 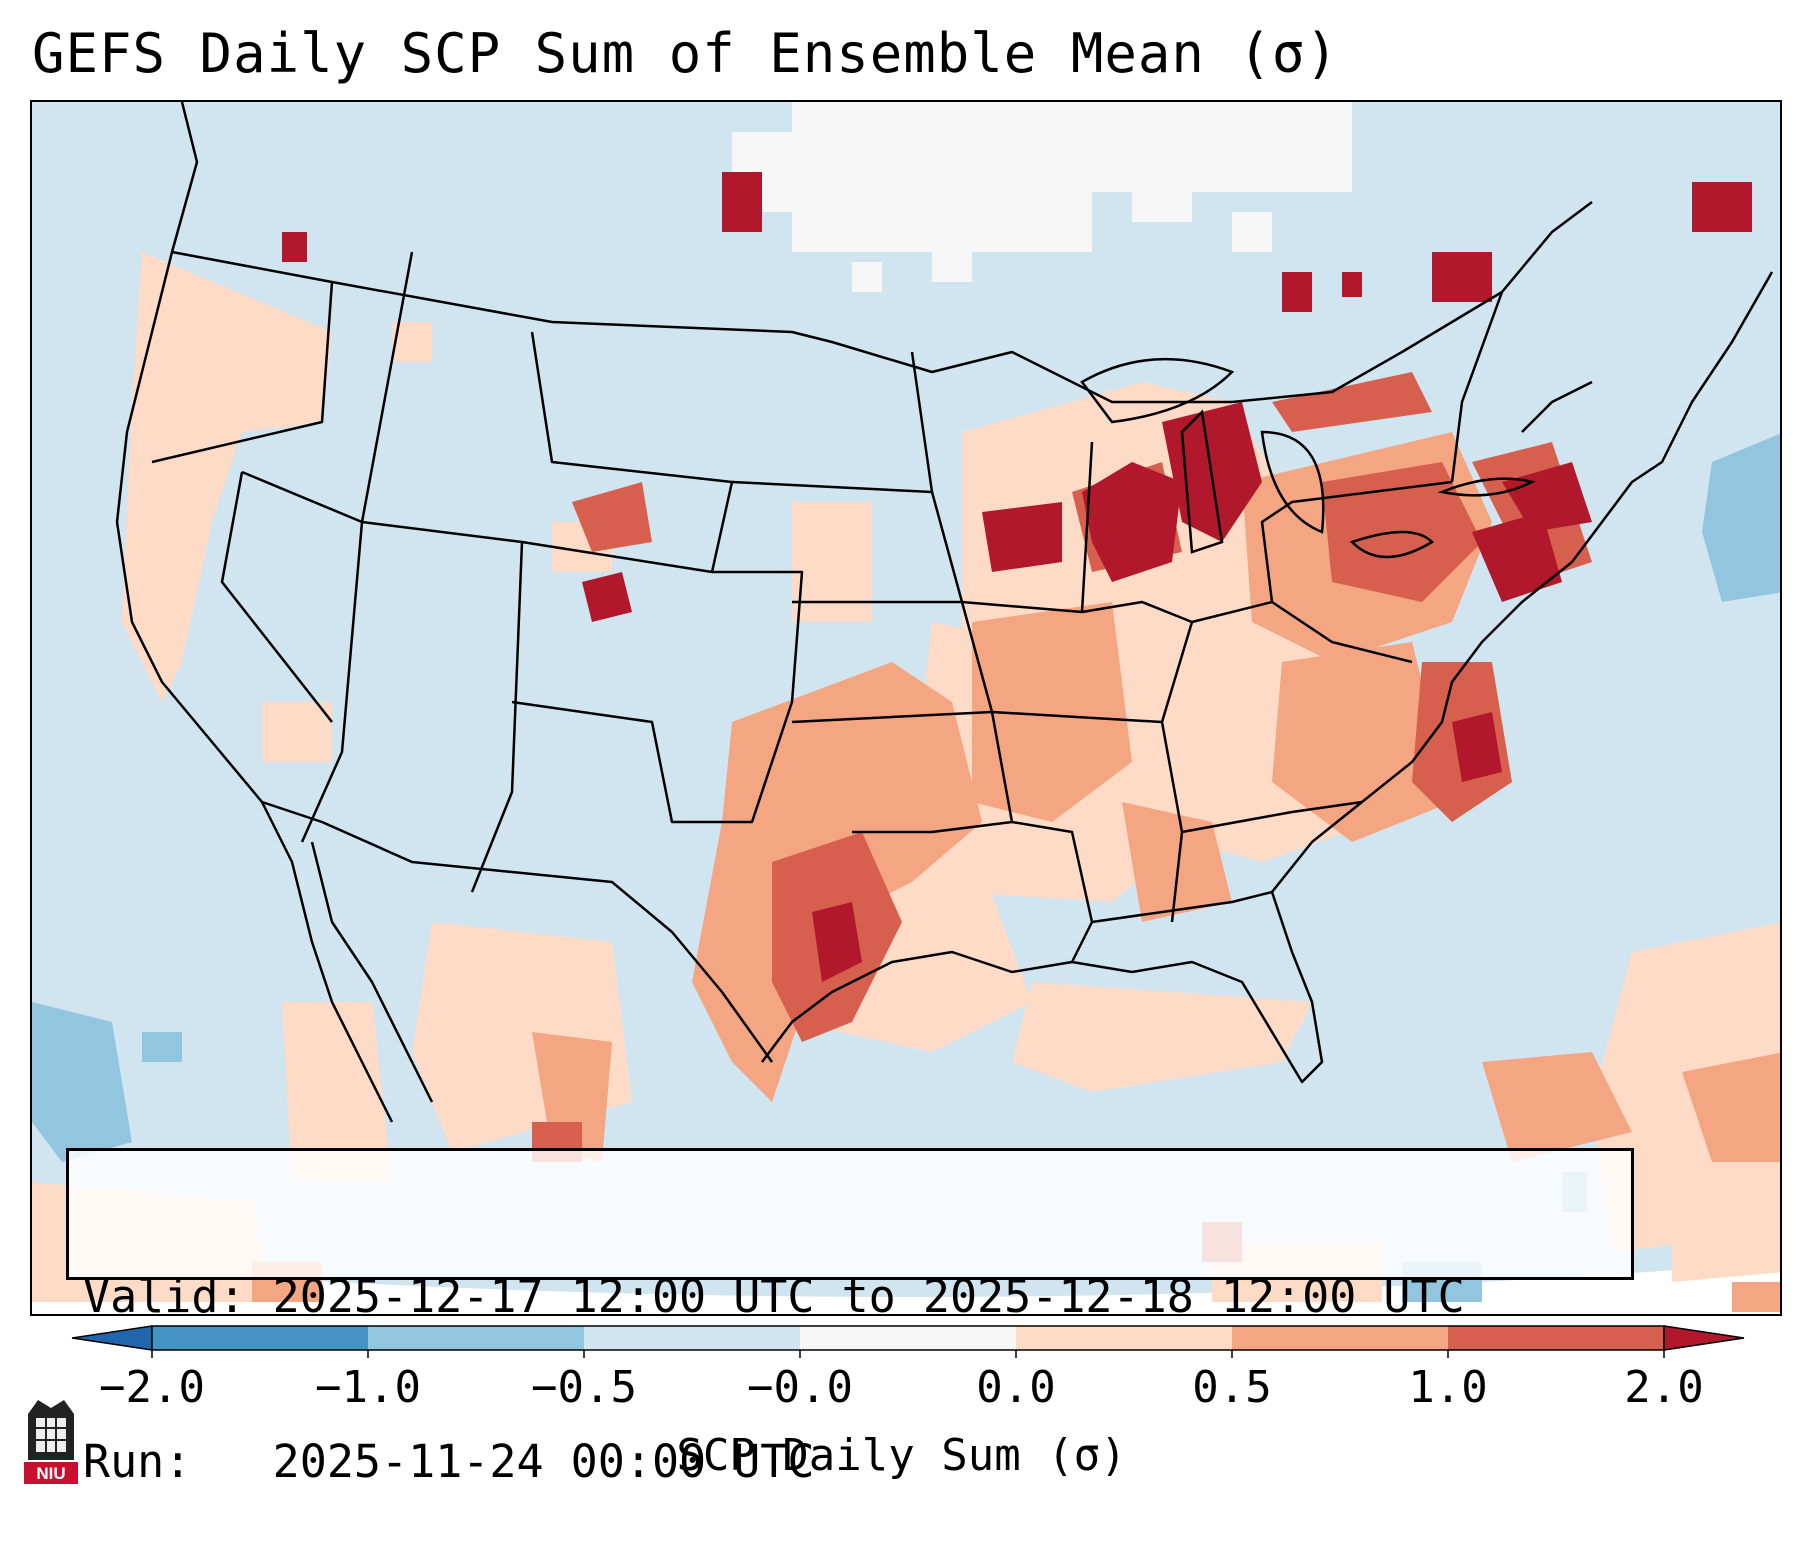 What do you see at coordinates (1308, 458) in the screenshot?
I see `great-lakes` at bounding box center [1308, 458].